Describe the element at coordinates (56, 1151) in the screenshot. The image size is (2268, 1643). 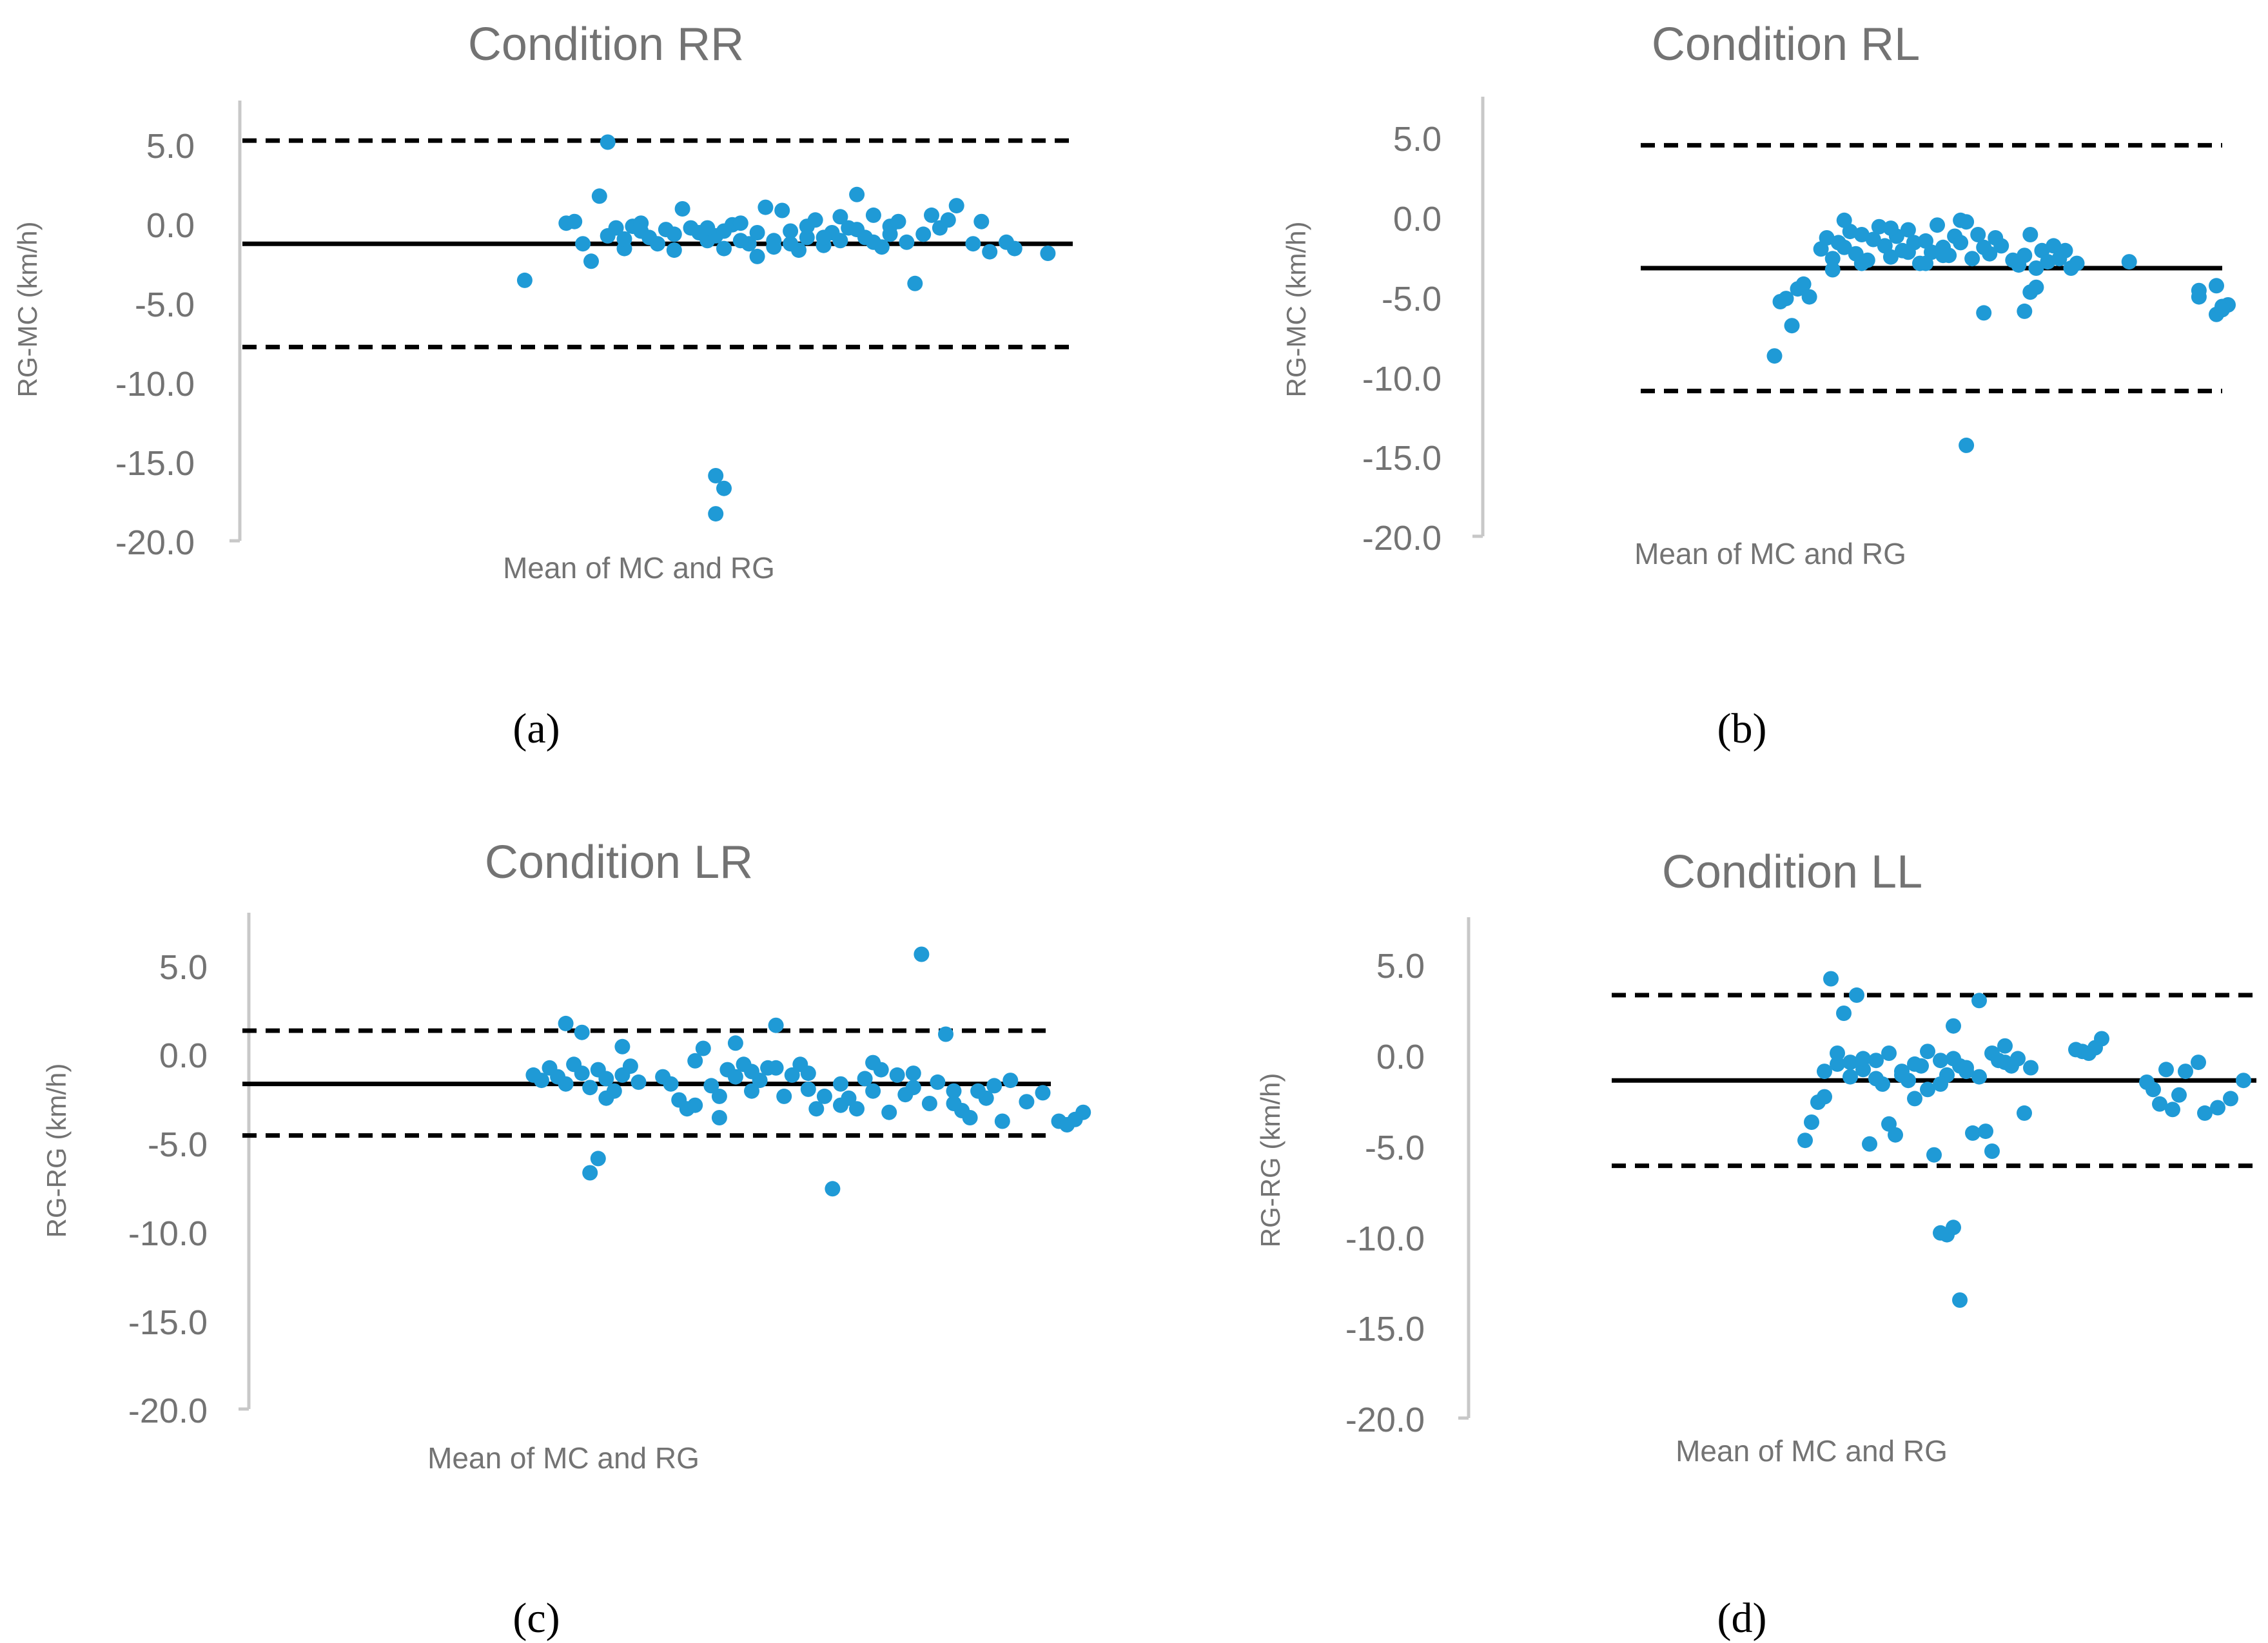
I see `y-axis-label: RG-RG (km/h)` at that location.